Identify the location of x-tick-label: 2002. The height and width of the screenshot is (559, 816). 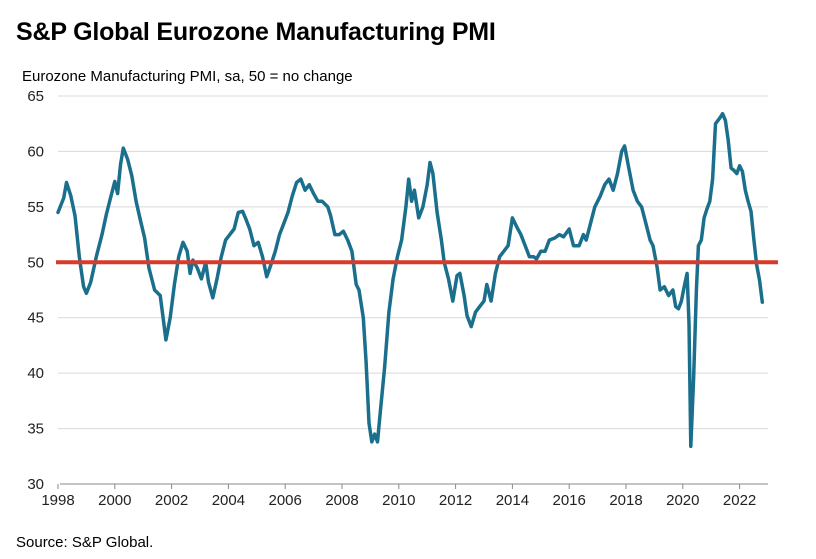
(171, 500).